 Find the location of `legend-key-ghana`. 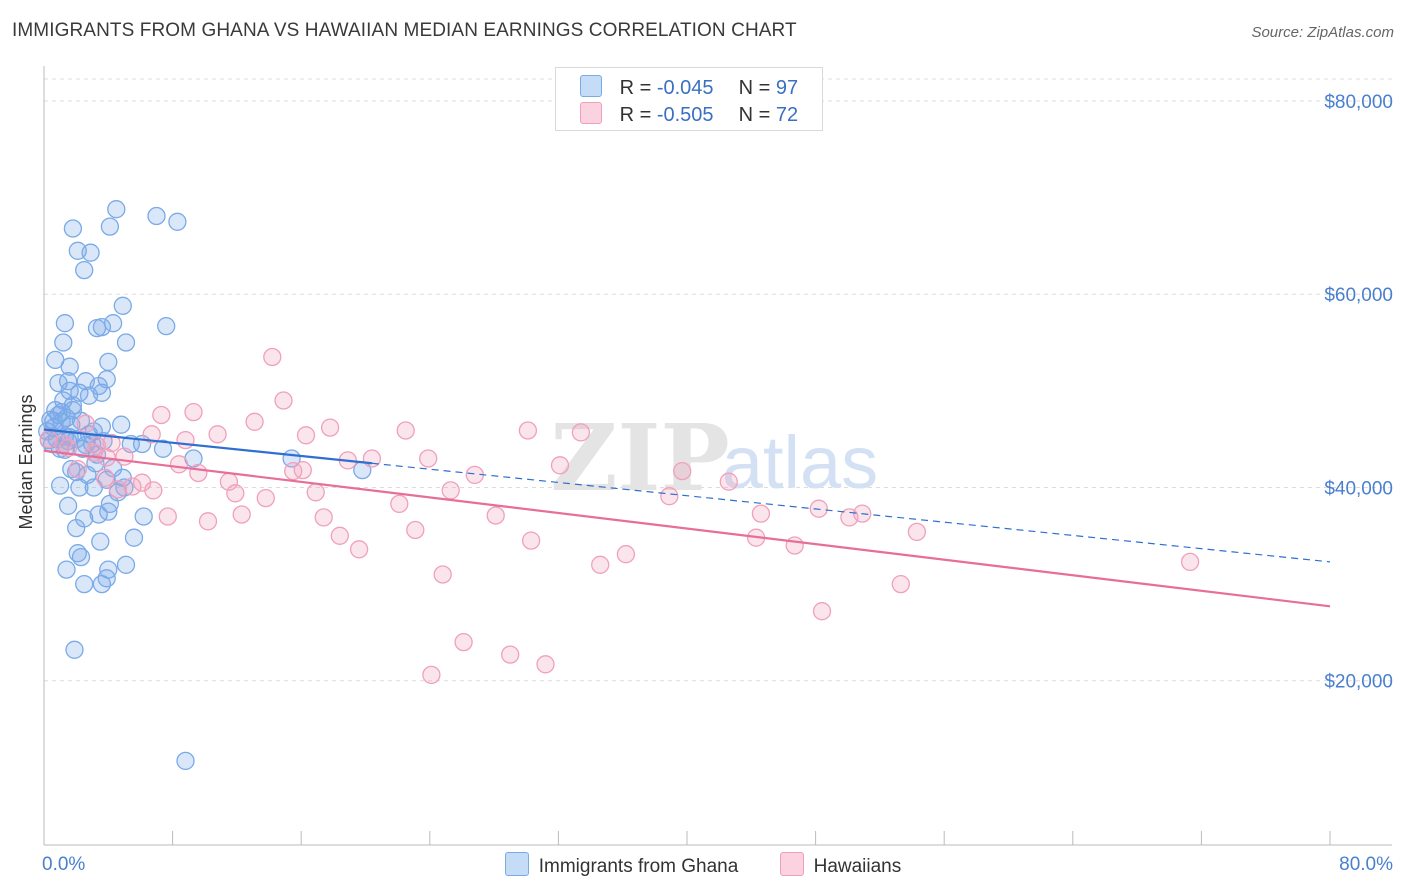

legend-key-ghana is located at coordinates (516, 864).